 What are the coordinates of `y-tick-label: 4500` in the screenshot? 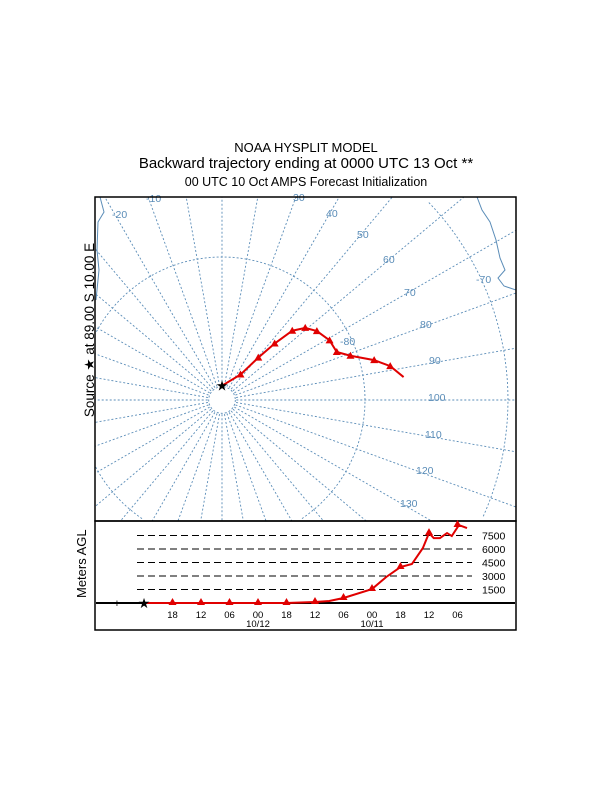 It's located at (494, 564).